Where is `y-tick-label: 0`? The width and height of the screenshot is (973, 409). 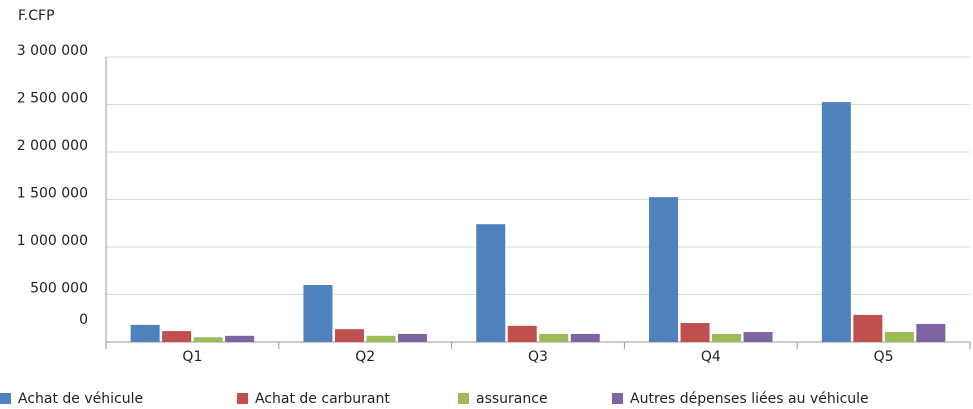 y-tick-label: 0 is located at coordinates (83, 320).